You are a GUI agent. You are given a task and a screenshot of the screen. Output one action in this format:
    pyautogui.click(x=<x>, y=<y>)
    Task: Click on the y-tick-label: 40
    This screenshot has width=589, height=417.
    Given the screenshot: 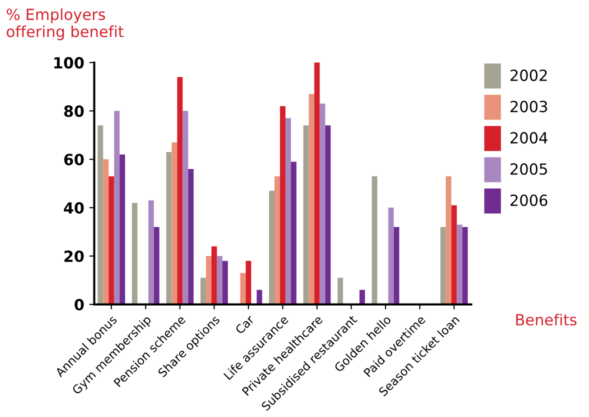 What is the action you would take?
    pyautogui.click(x=74, y=208)
    